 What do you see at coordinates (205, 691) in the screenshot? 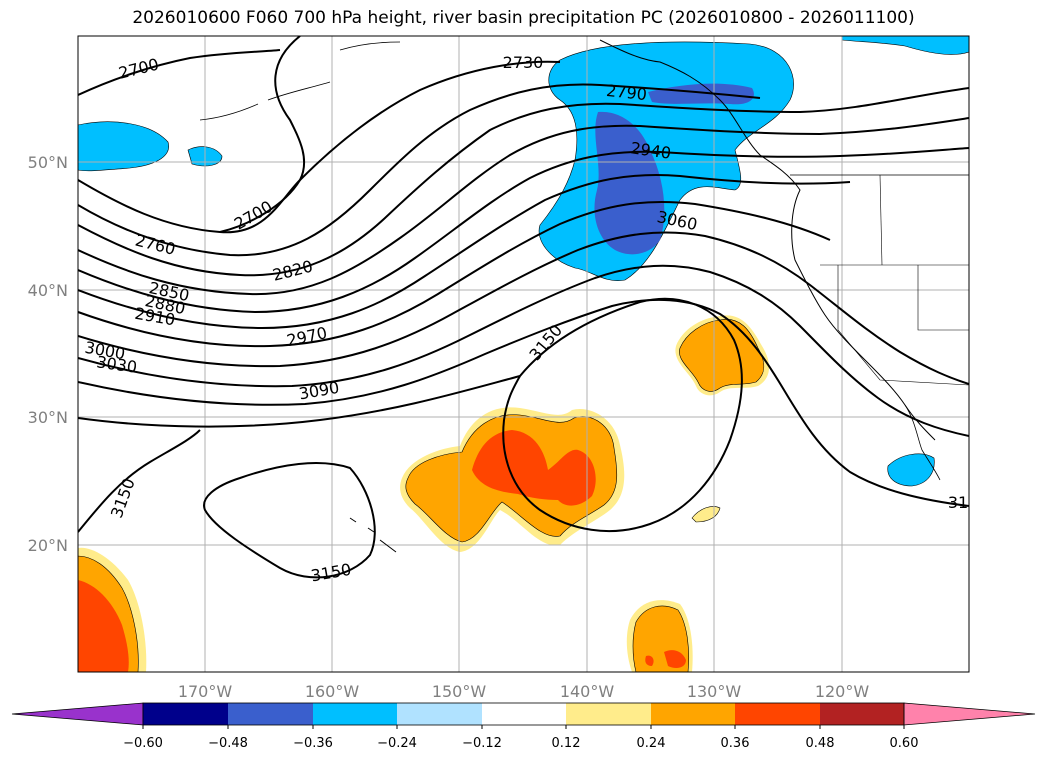
I see `lon-label: 170°W` at bounding box center [205, 691].